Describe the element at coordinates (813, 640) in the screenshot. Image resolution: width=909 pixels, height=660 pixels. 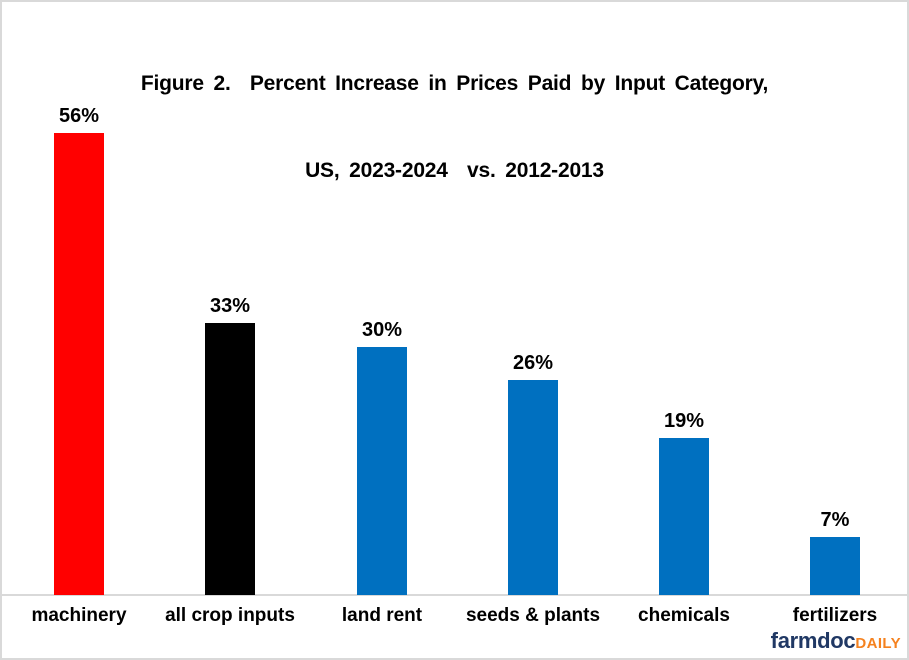
I see `farmdoc-logo-text: farmdoc` at that location.